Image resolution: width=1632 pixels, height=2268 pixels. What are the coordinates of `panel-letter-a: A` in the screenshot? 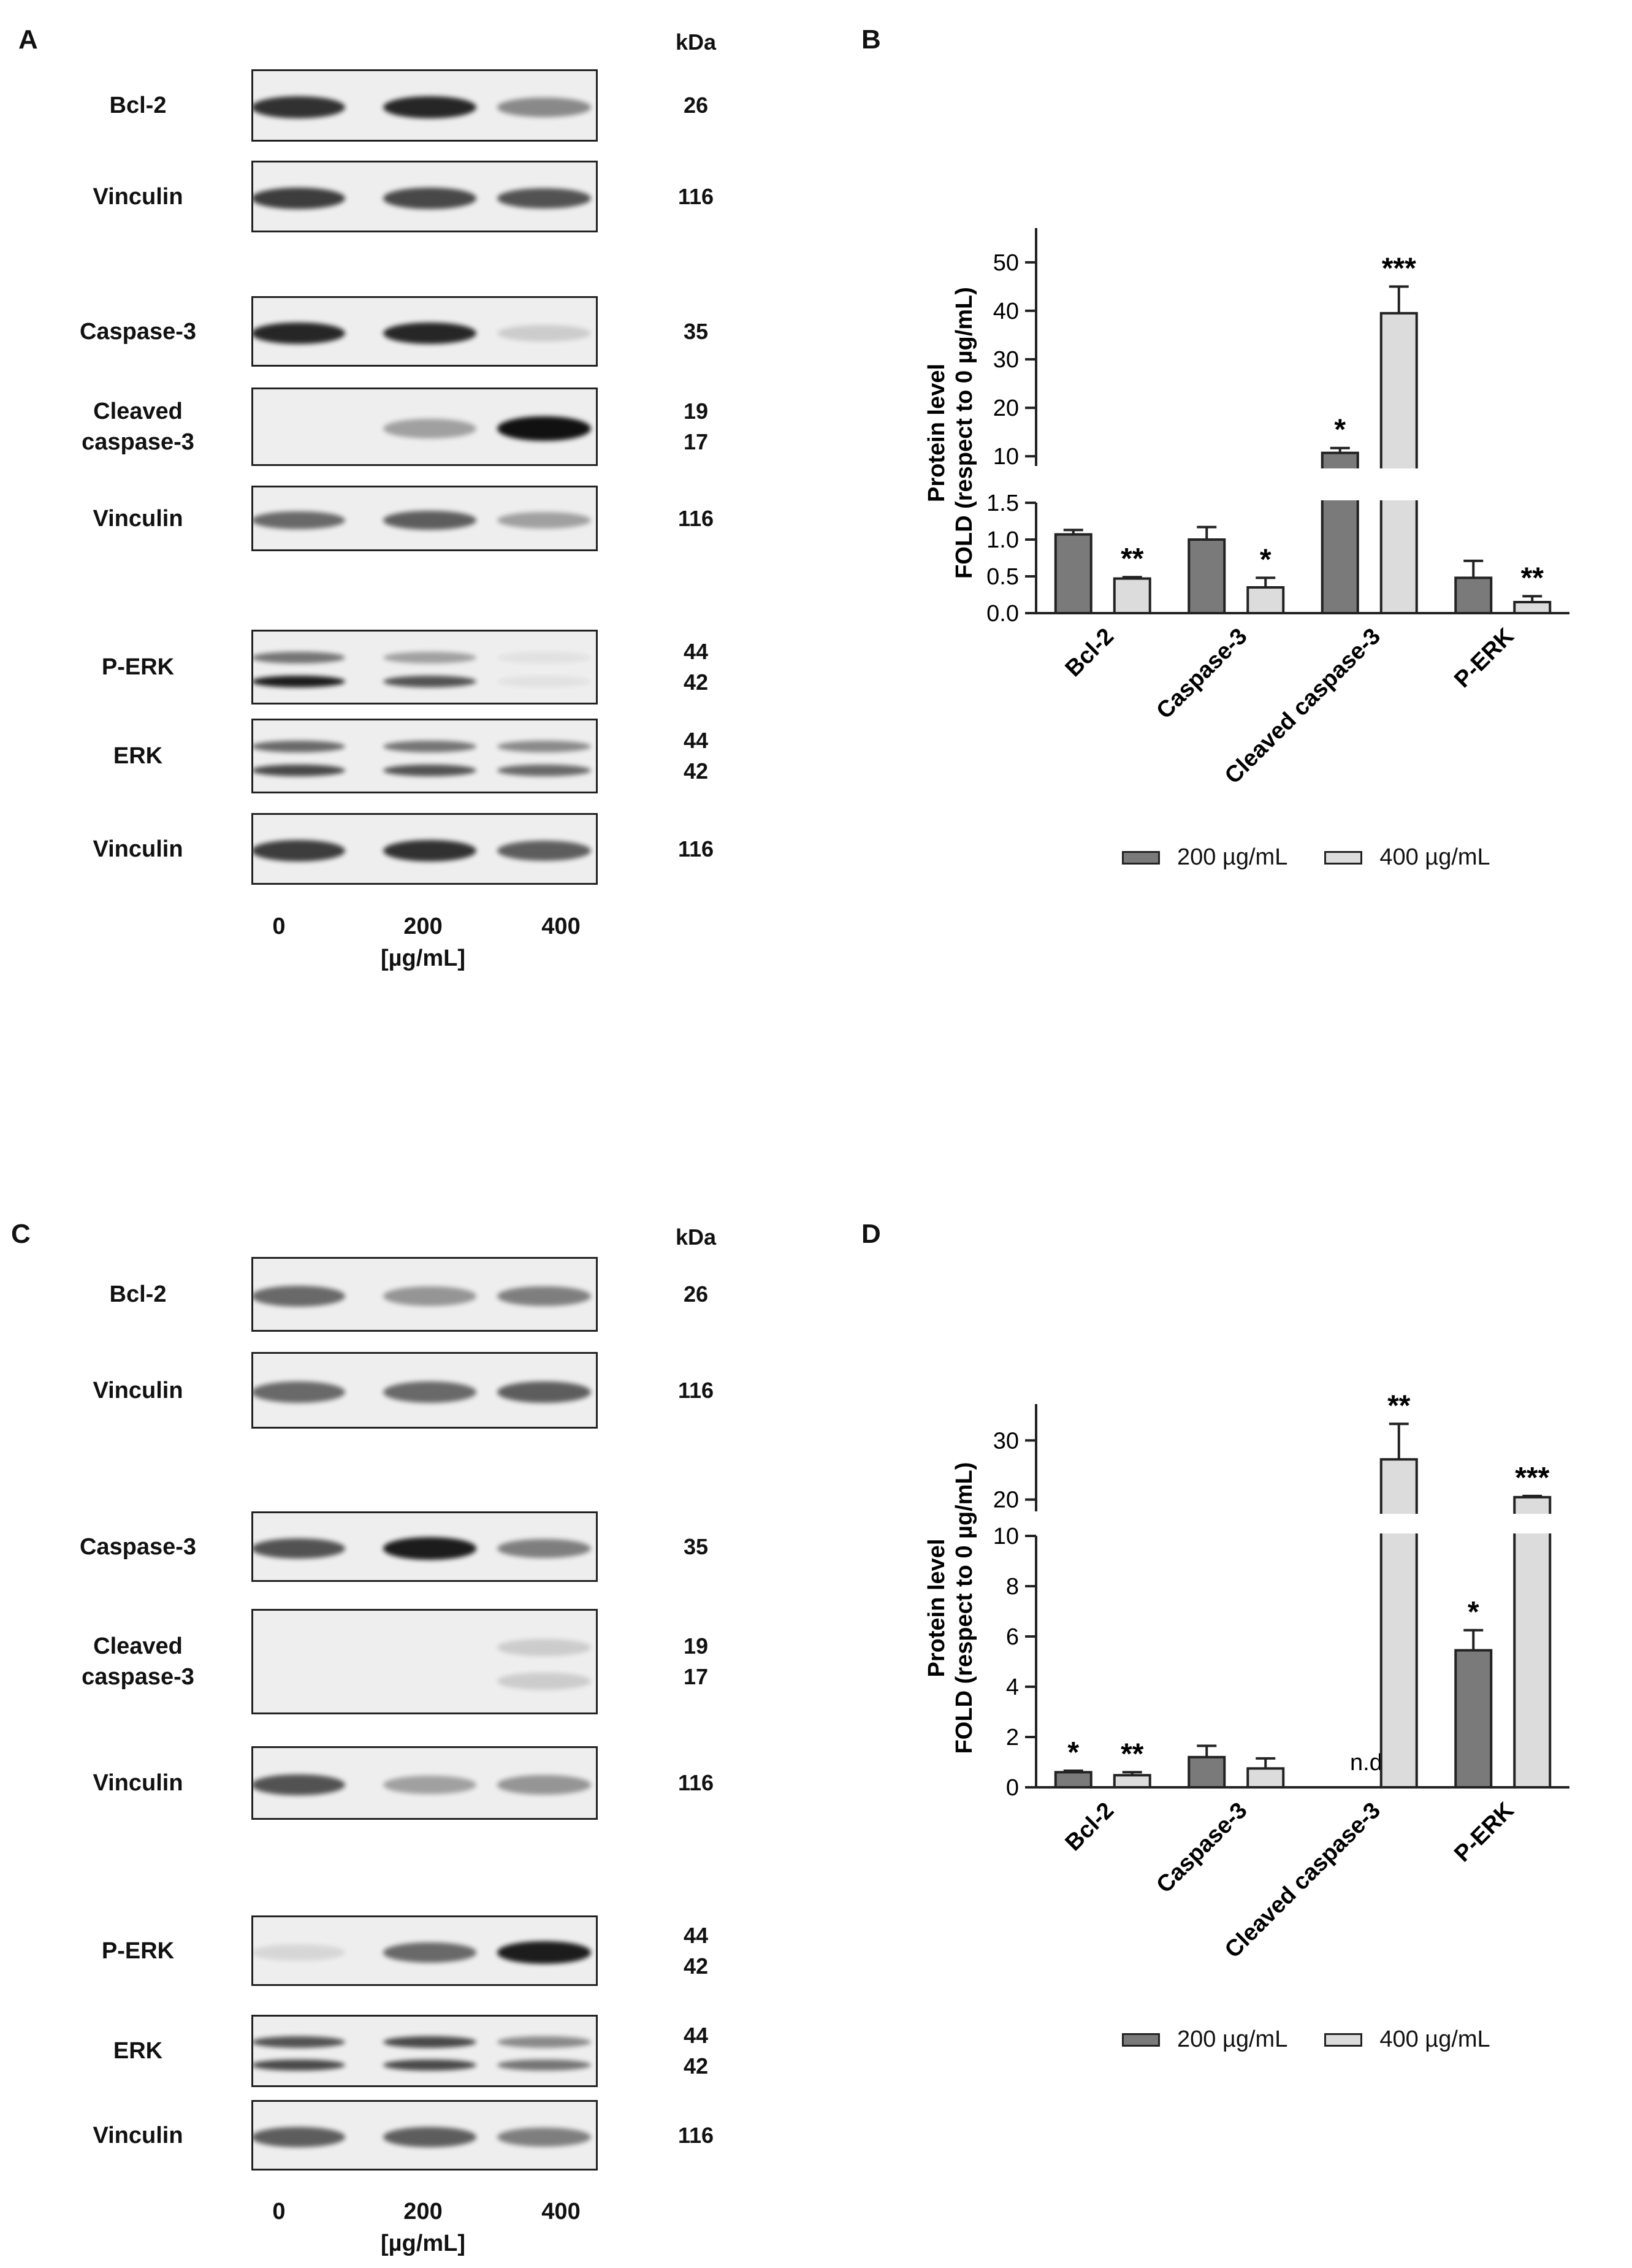 It's located at (28, 40).